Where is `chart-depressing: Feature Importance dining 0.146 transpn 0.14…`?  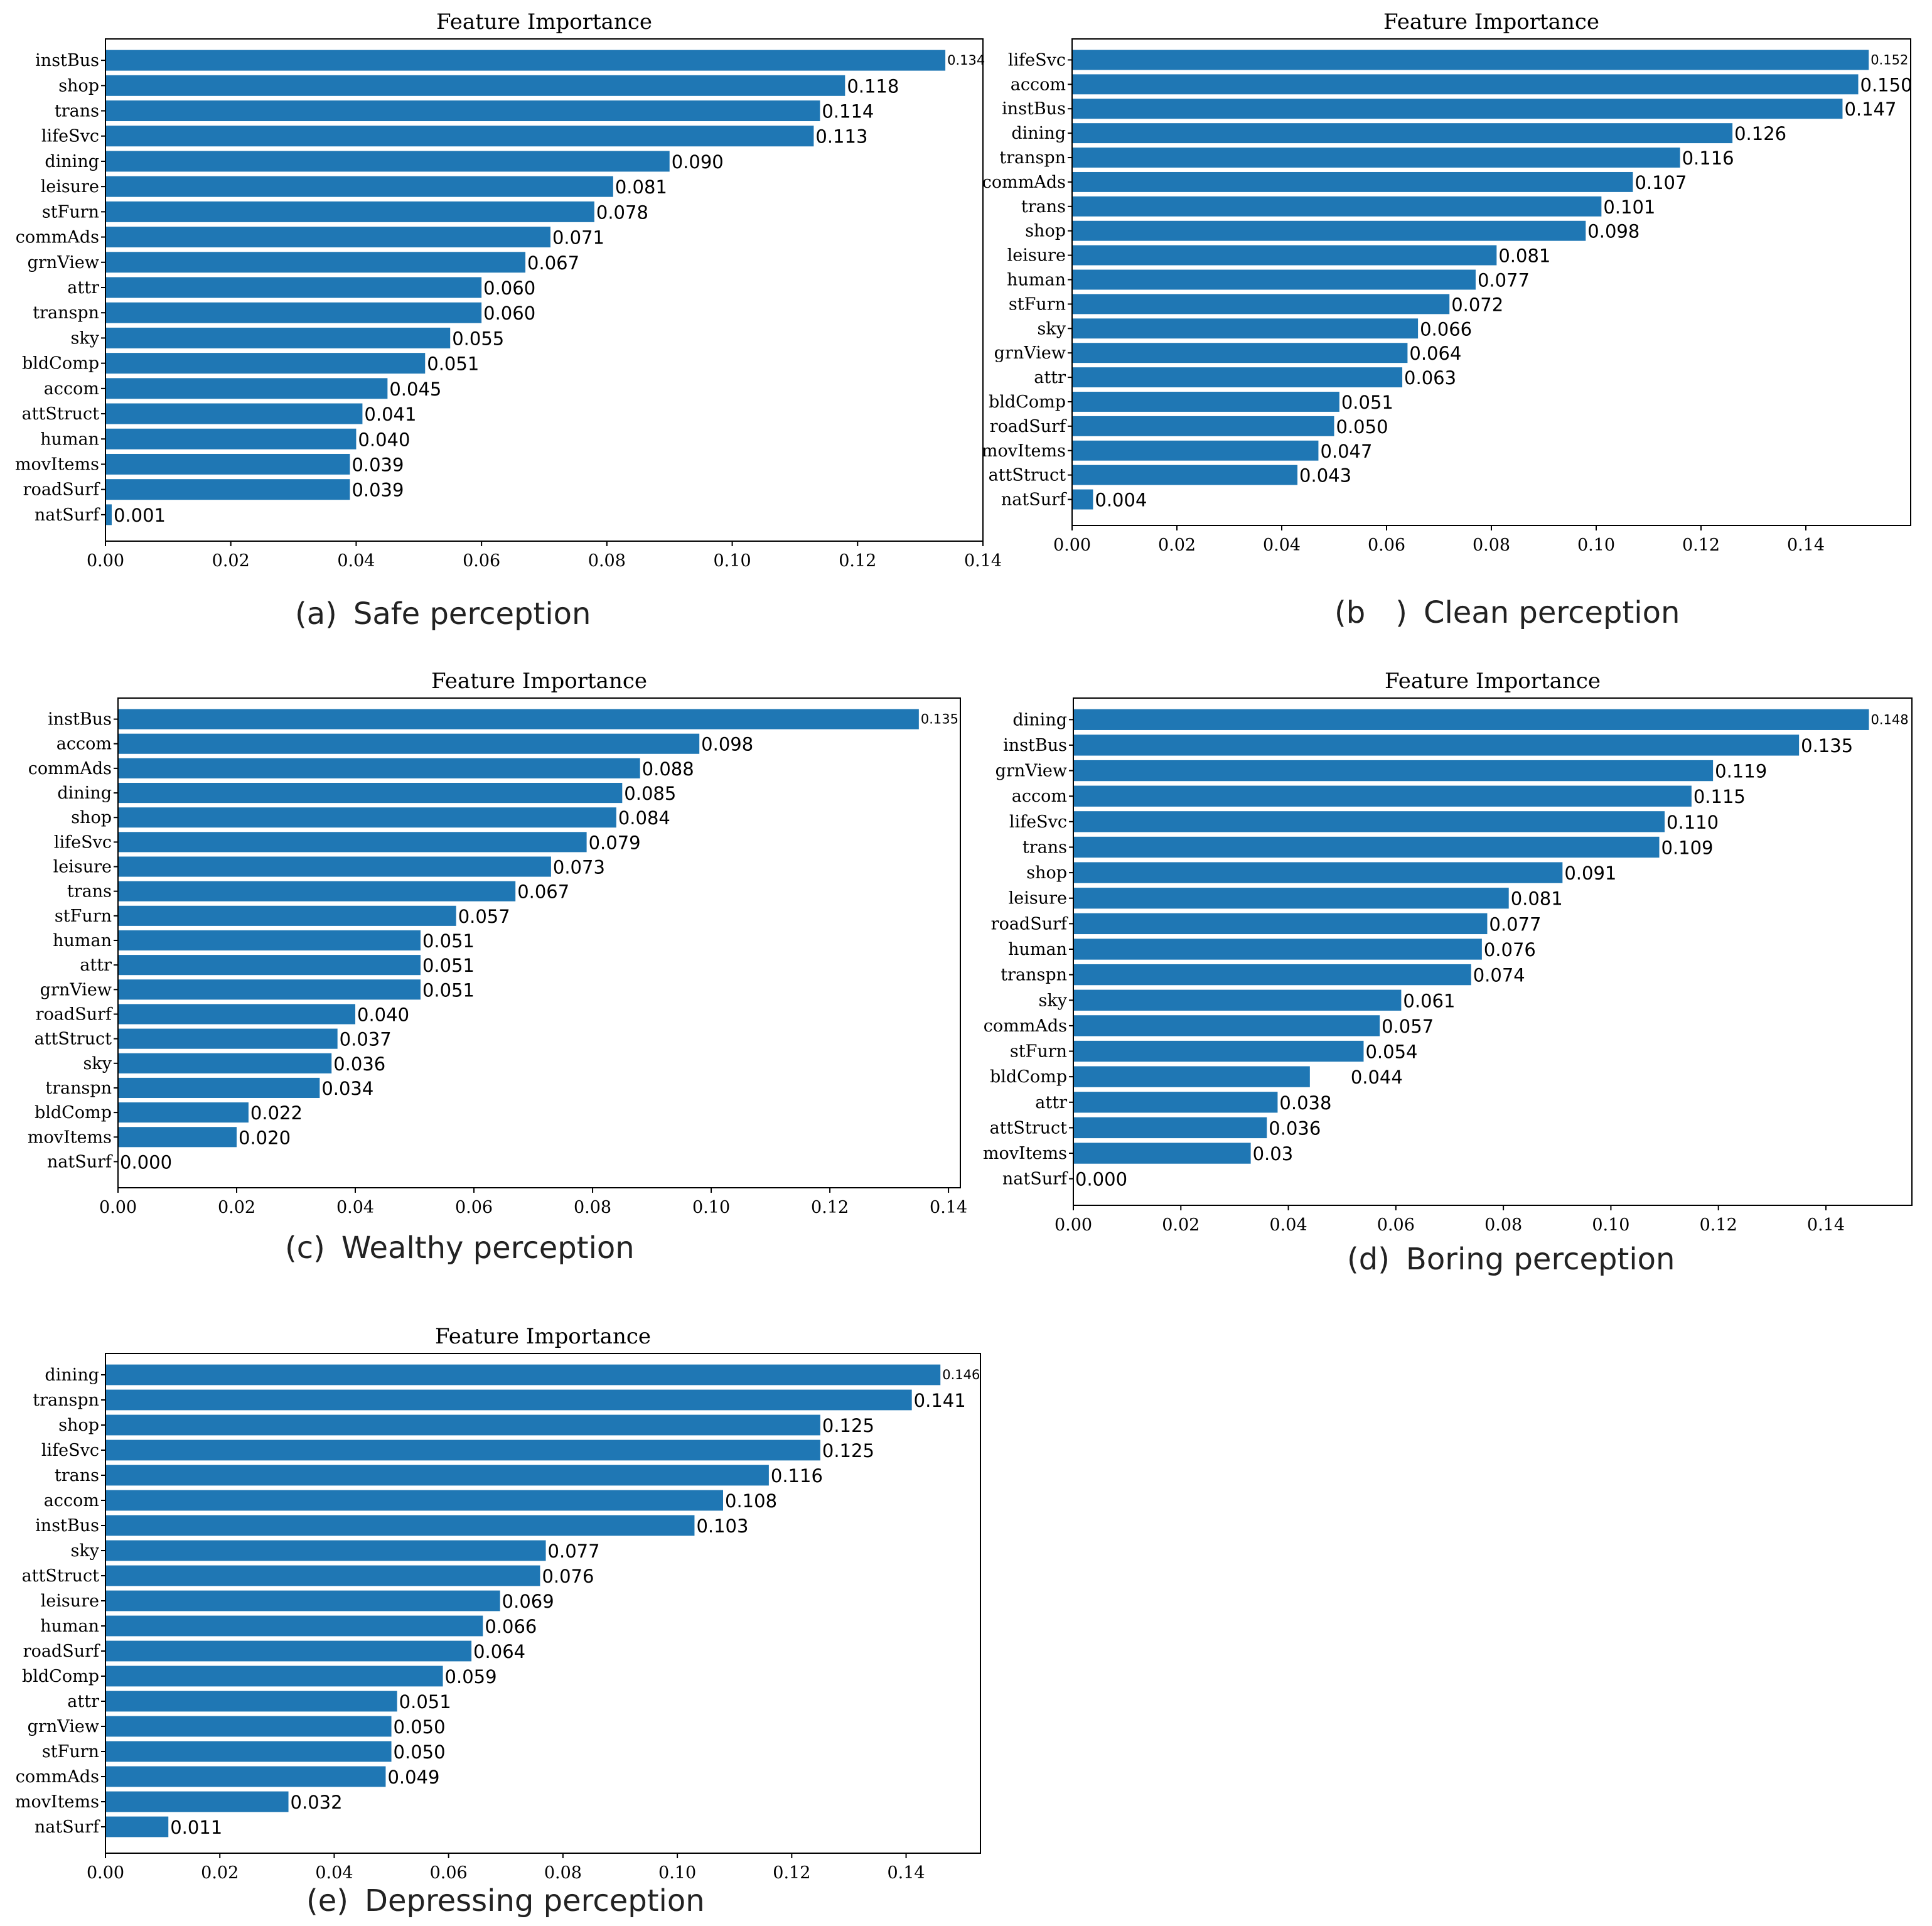
chart-depressing: Feature Importance dining 0.146 transpn 0.14… is located at coordinates (498, 1603).